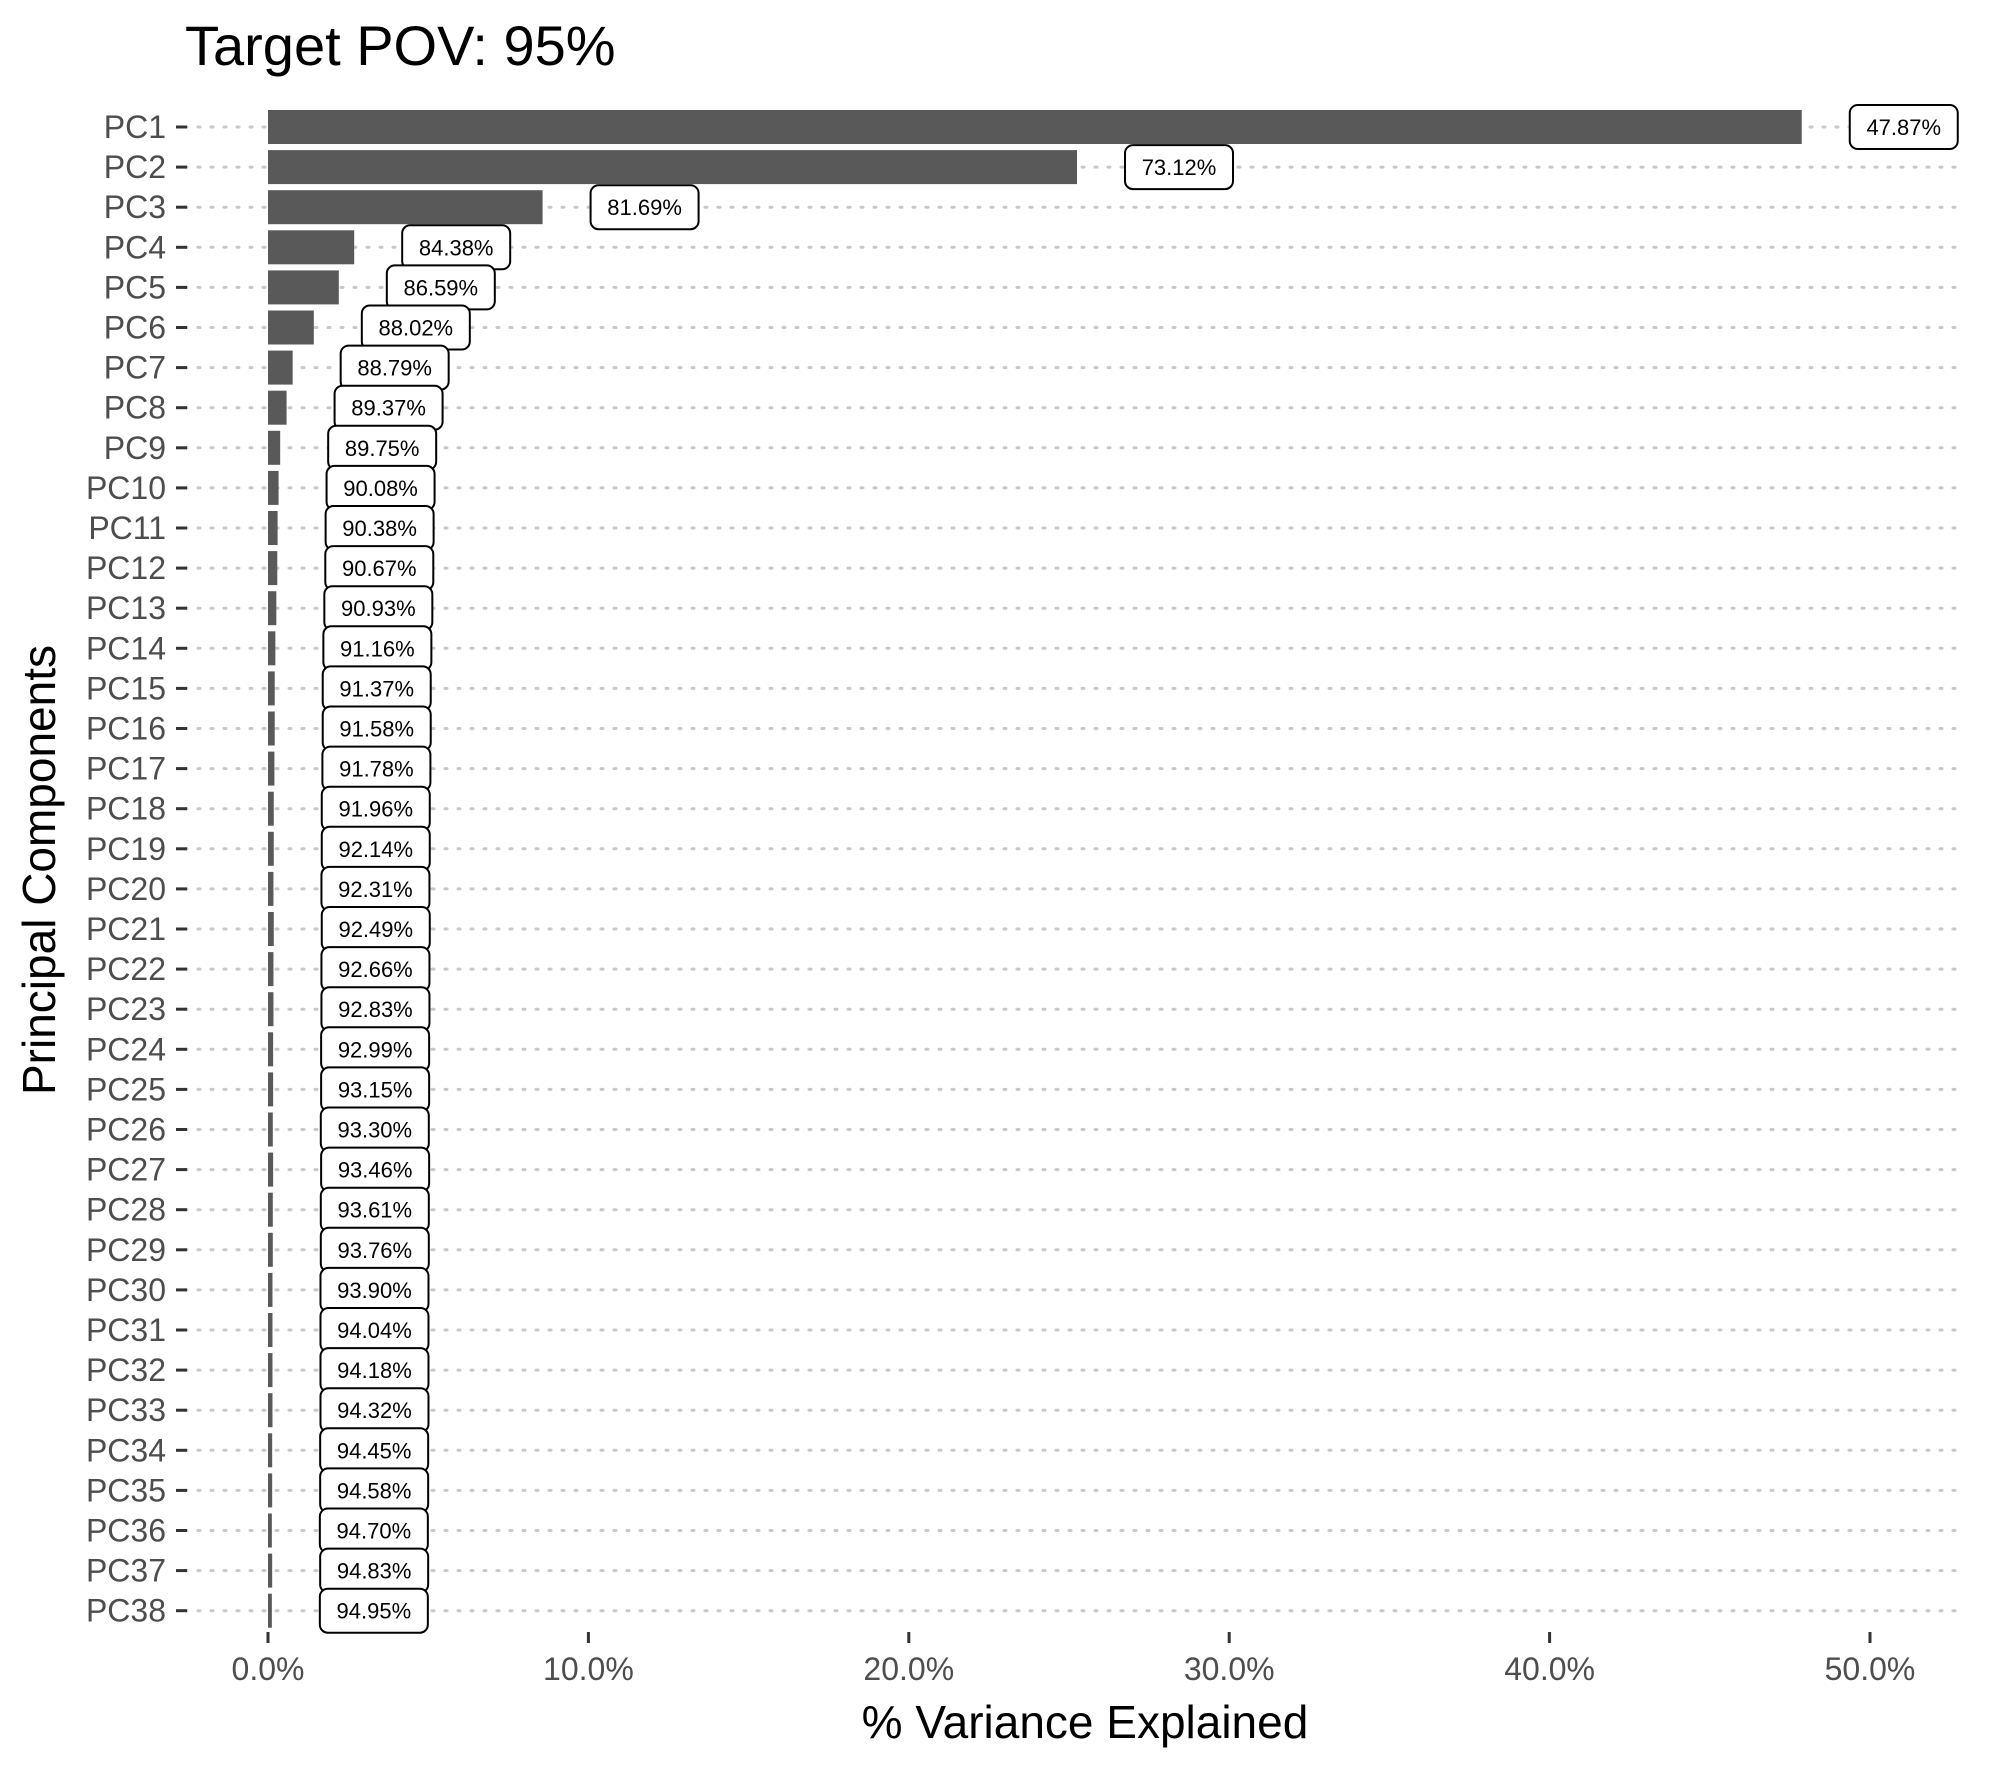 This screenshot has height=1765, width=1995. I want to click on data-label-text: 91.58%, so click(376, 729).